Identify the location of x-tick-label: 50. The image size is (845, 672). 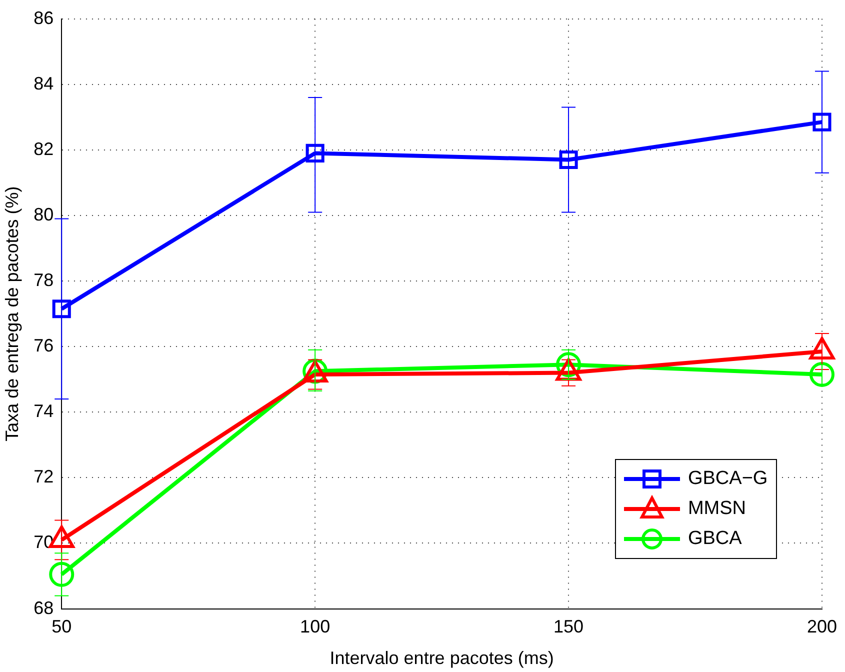
(62, 626).